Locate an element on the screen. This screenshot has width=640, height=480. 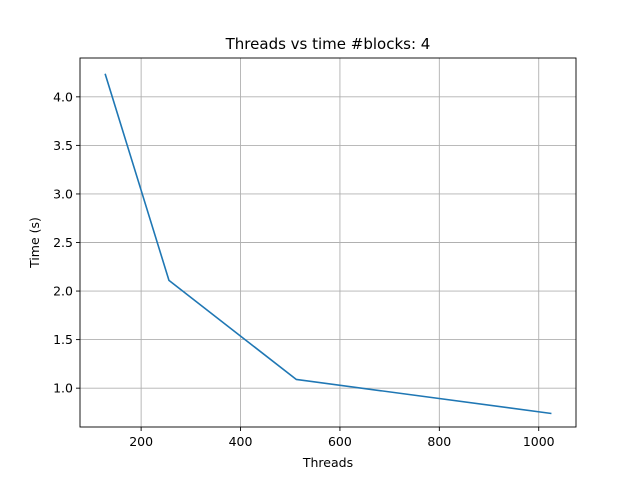
x-axis-label: Threads is located at coordinates (327, 462).